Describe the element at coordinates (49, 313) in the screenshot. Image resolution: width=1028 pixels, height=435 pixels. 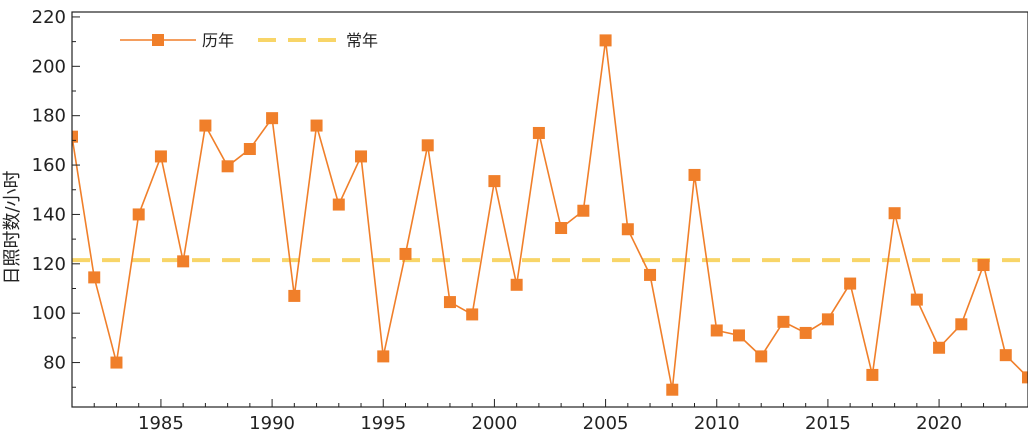
I see `y-tick-label: 100` at that location.